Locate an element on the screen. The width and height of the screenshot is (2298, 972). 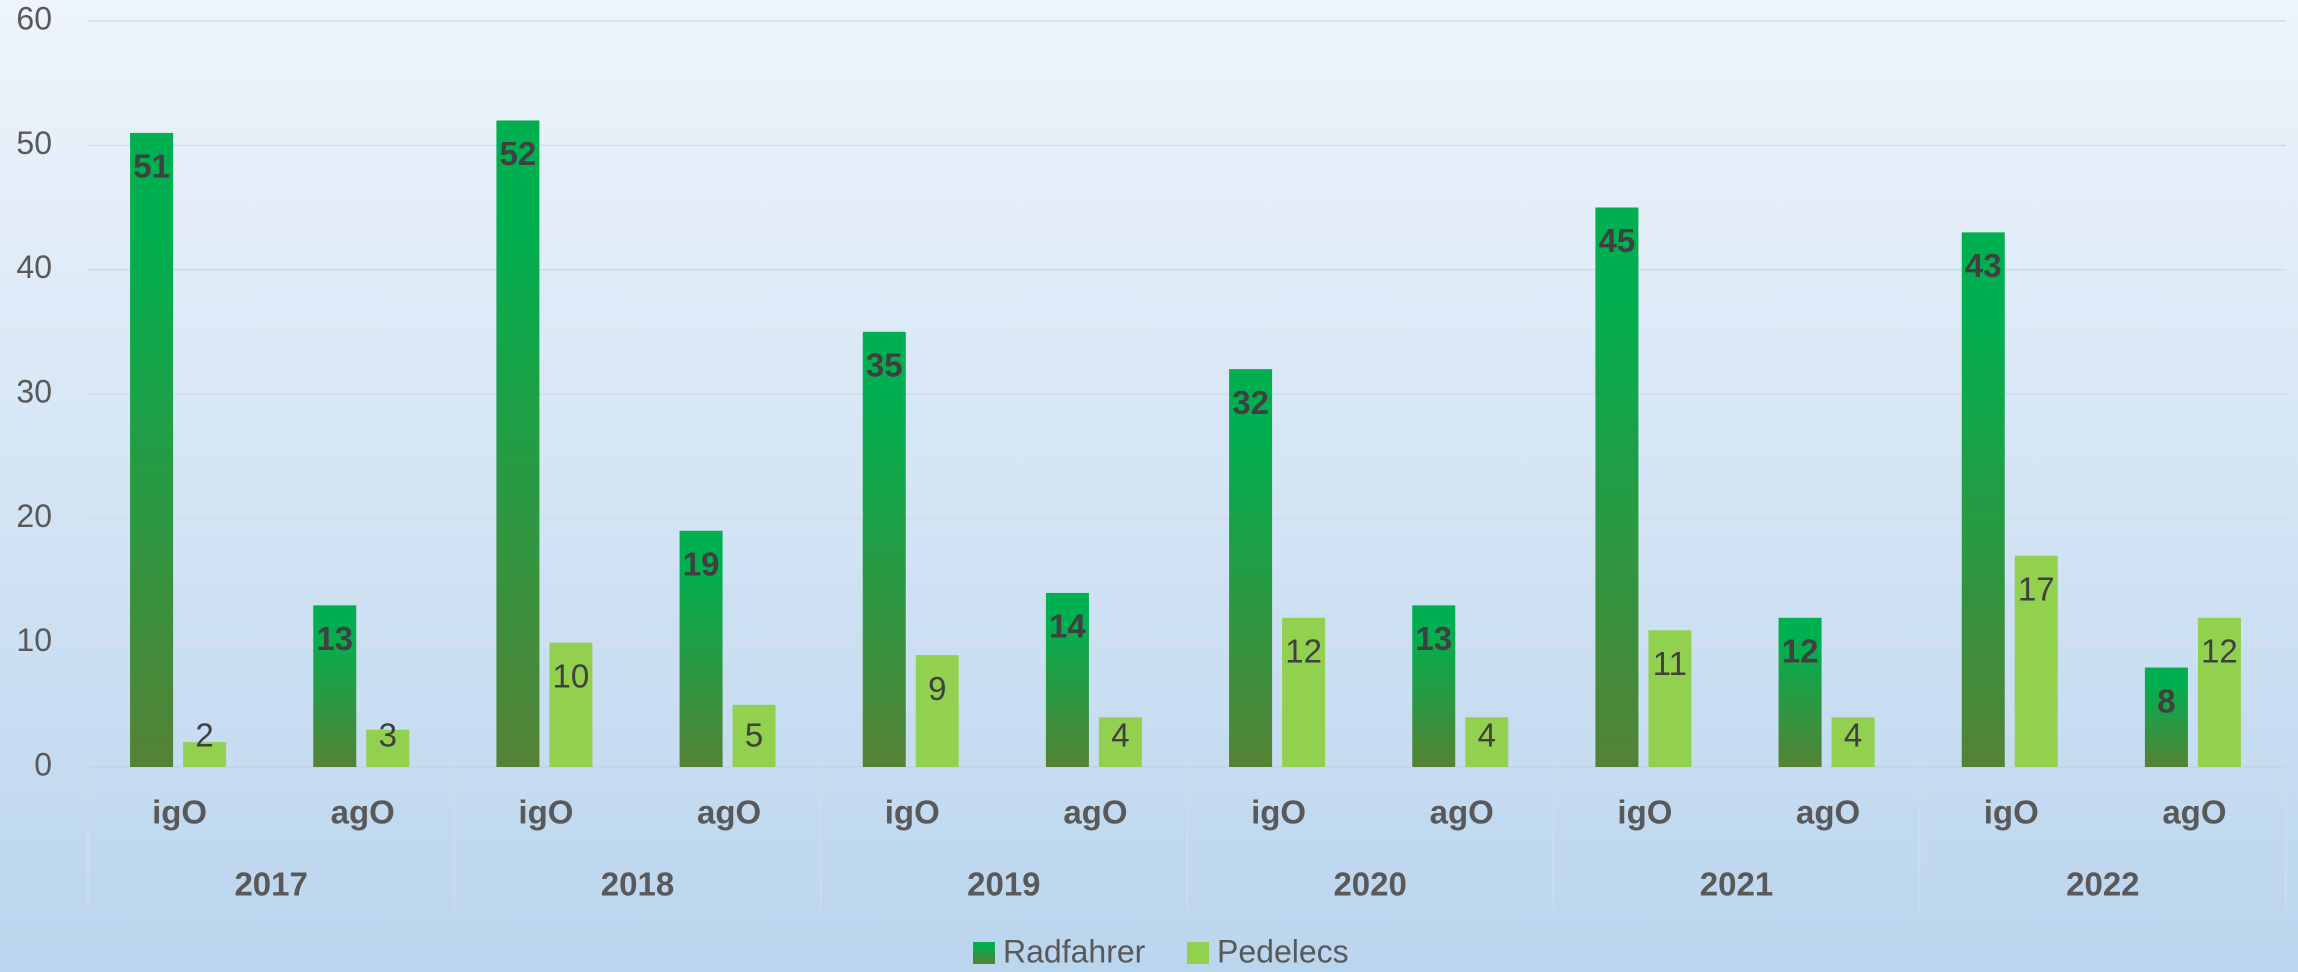
group-label: 2022 is located at coordinates (2102, 884).